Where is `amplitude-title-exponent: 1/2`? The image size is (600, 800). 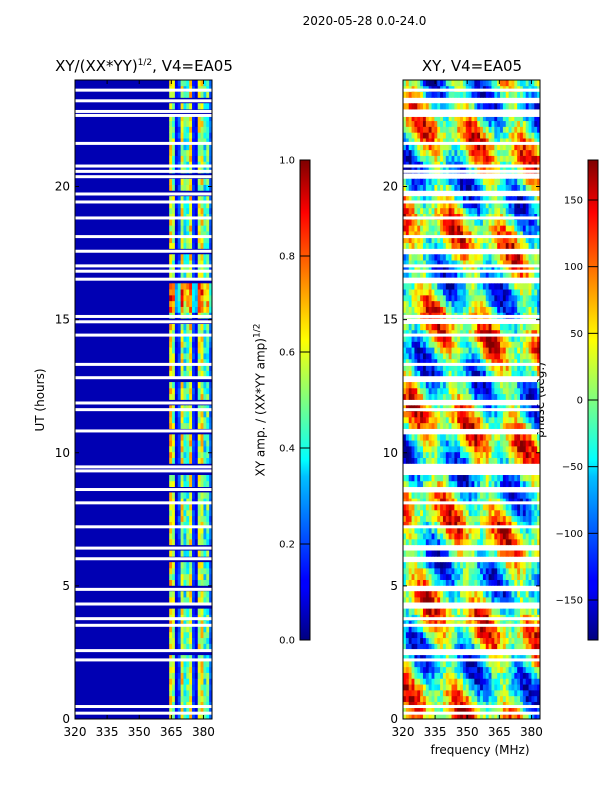 amplitude-title-exponent: 1/2 is located at coordinates (145, 63).